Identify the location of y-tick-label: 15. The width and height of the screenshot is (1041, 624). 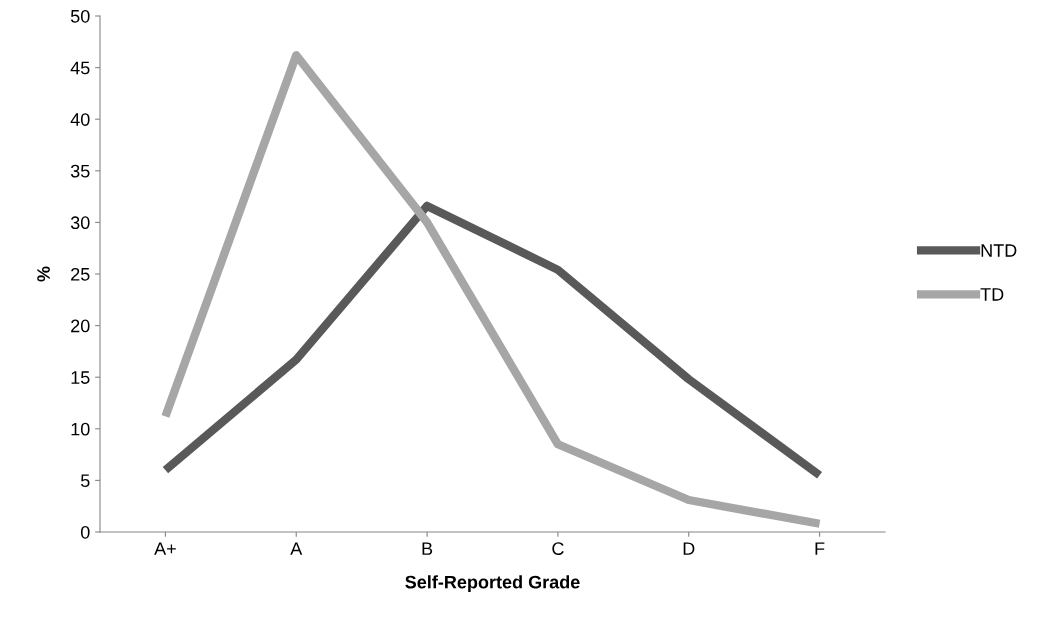
(80, 377).